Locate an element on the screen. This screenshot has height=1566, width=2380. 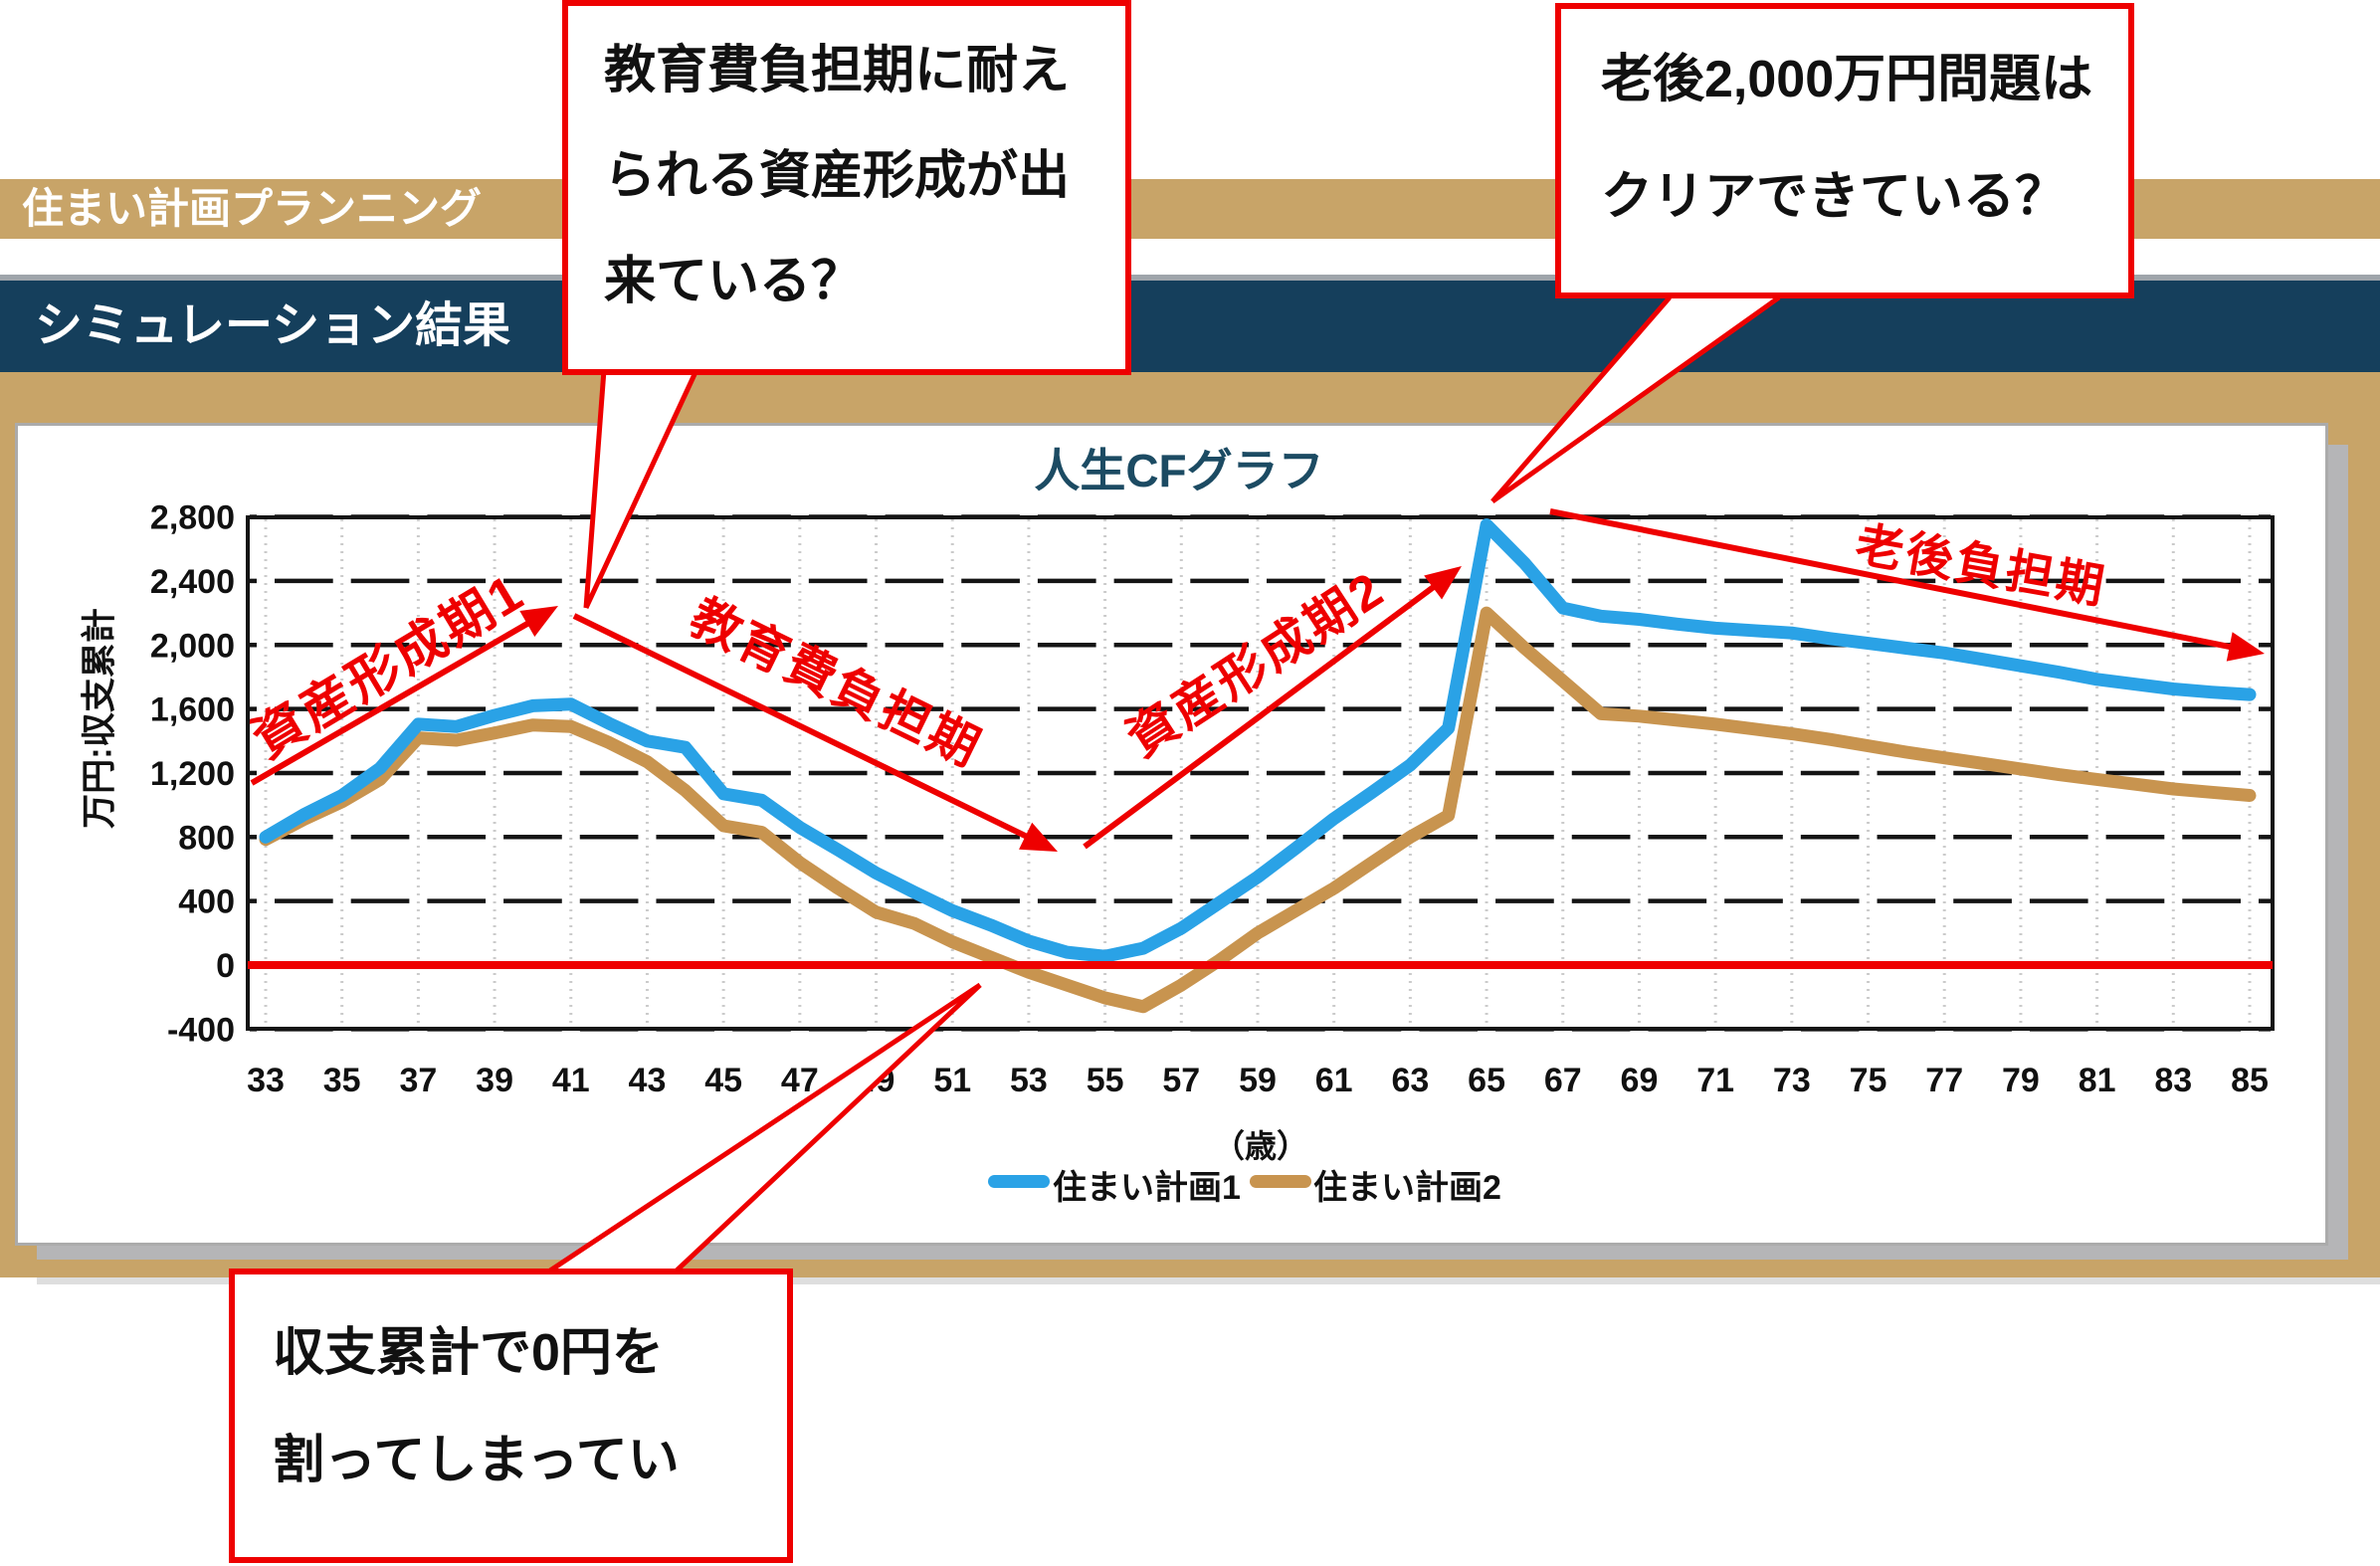
x-tick-label: 69 is located at coordinates (1640, 1080).